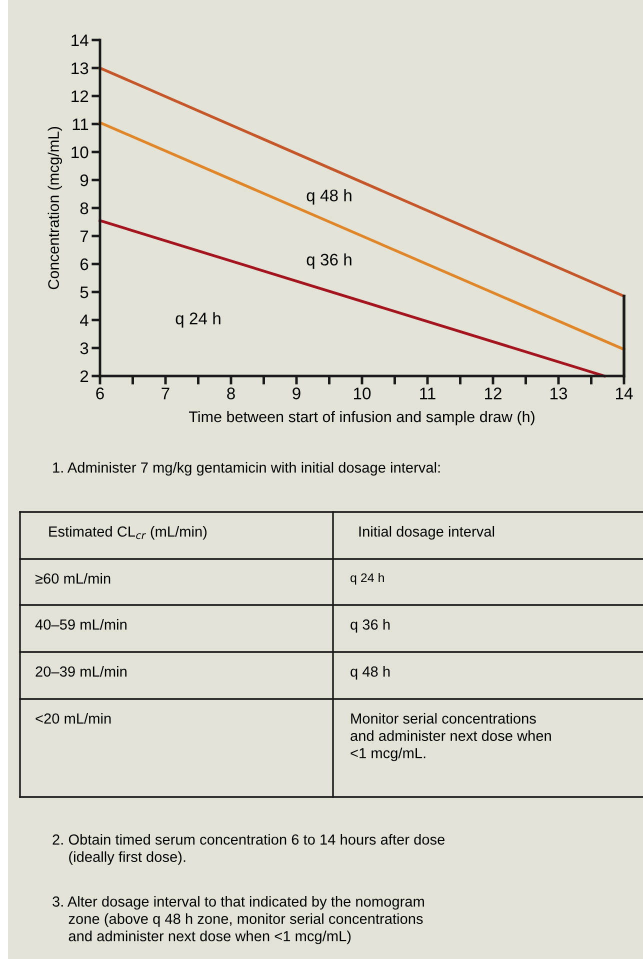 The image size is (643, 959). What do you see at coordinates (84, 348) in the screenshot?
I see `y-tick-label: 3` at bounding box center [84, 348].